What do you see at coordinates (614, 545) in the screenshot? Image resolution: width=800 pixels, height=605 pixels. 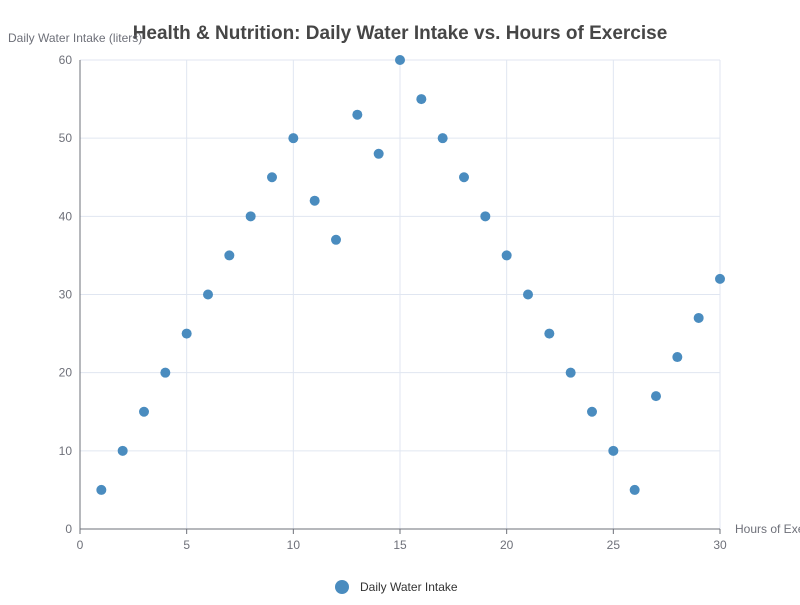 I see `x-tick-label: 25` at bounding box center [614, 545].